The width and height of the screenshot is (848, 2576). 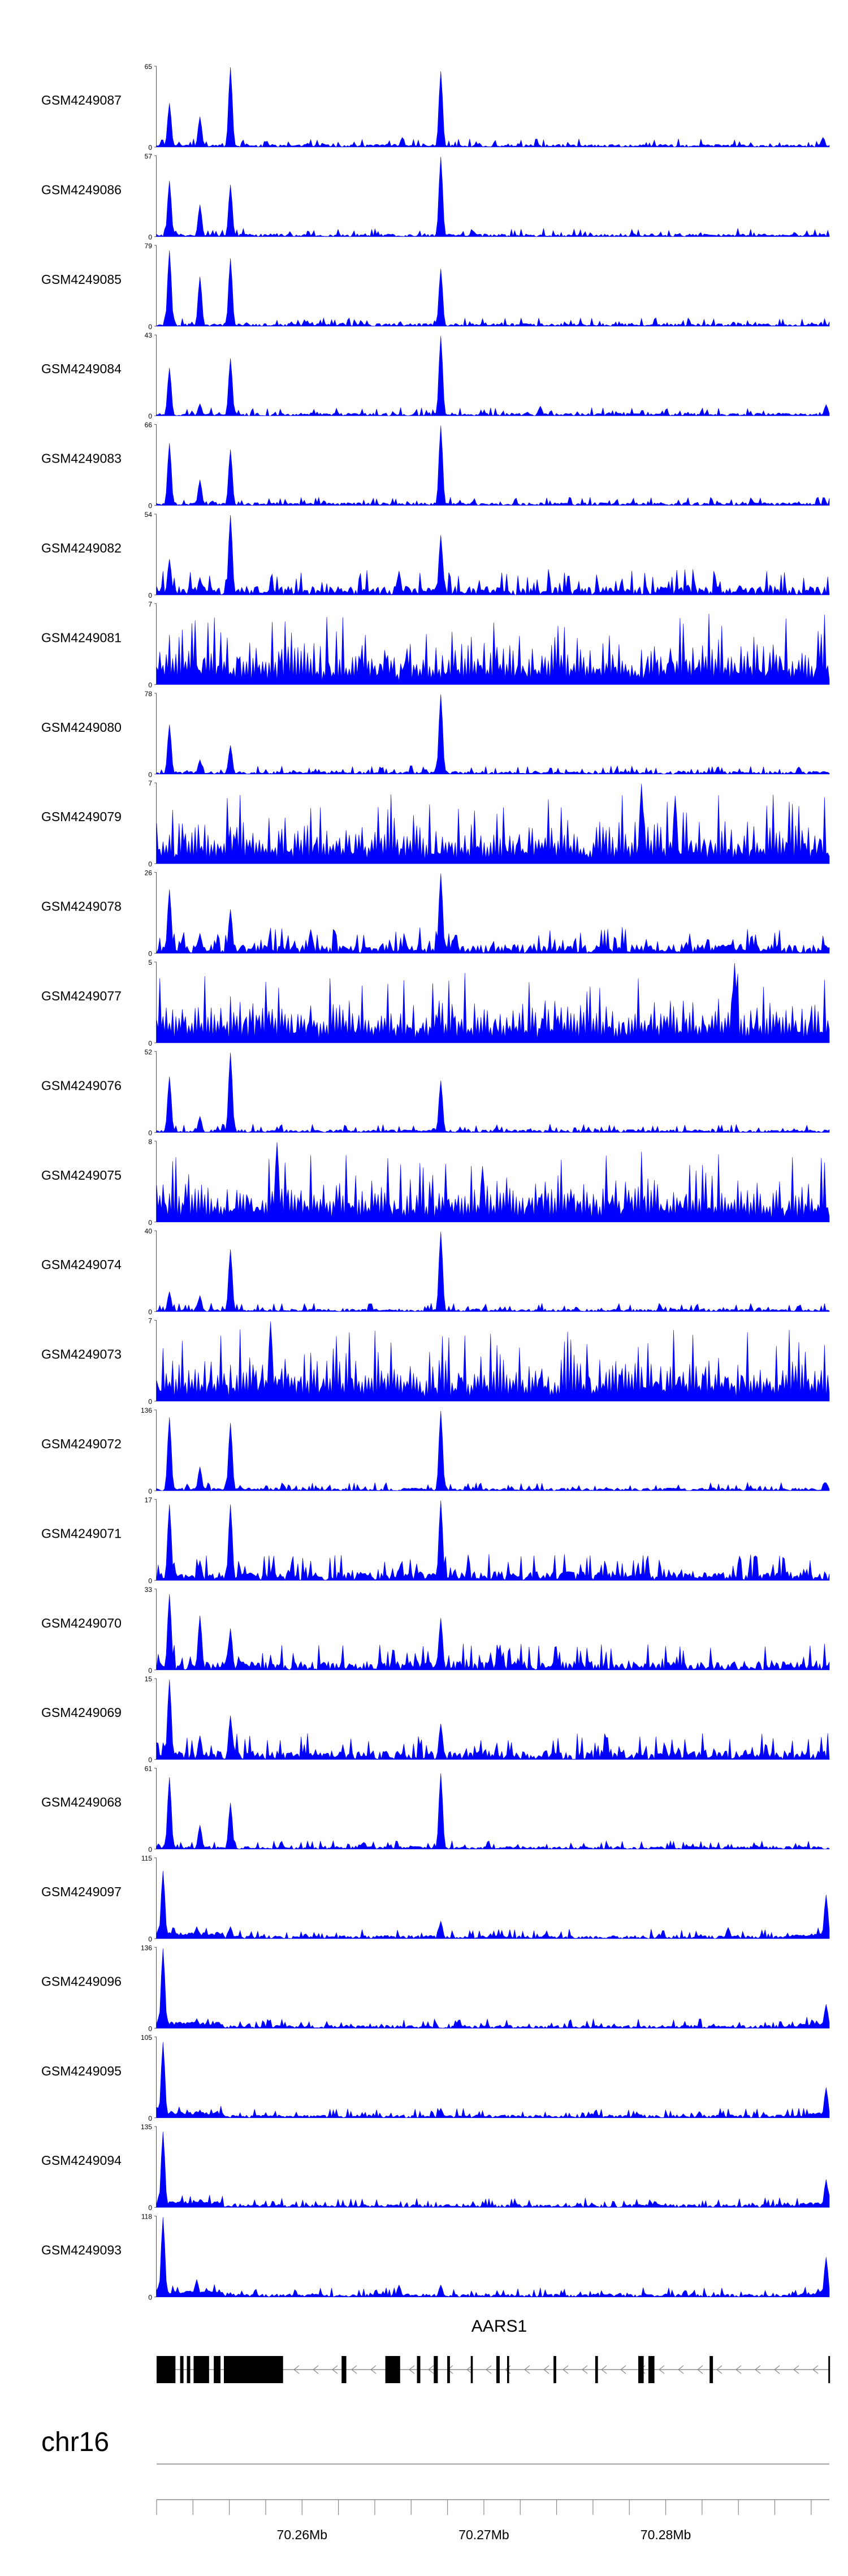 I want to click on track-name-label: GSM4249085, so click(x=82, y=279).